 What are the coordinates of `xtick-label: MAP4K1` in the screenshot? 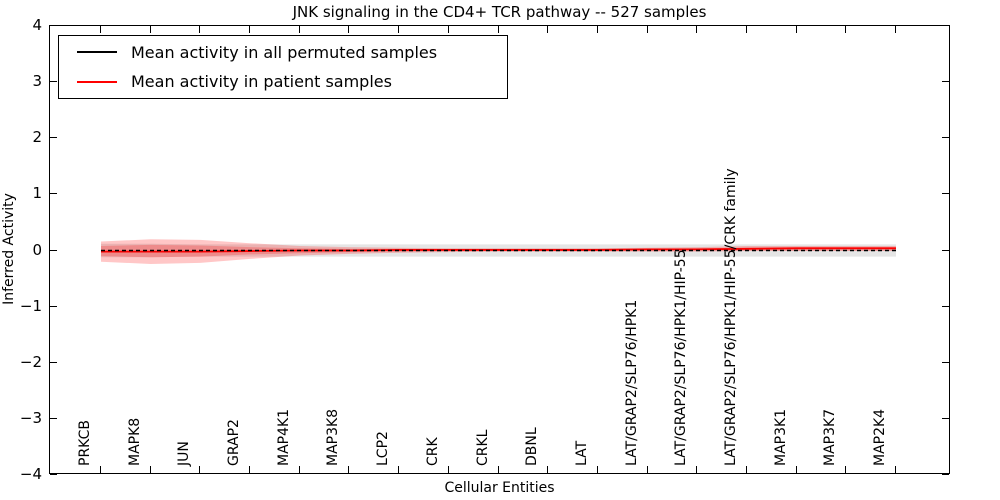 It's located at (283, 437).